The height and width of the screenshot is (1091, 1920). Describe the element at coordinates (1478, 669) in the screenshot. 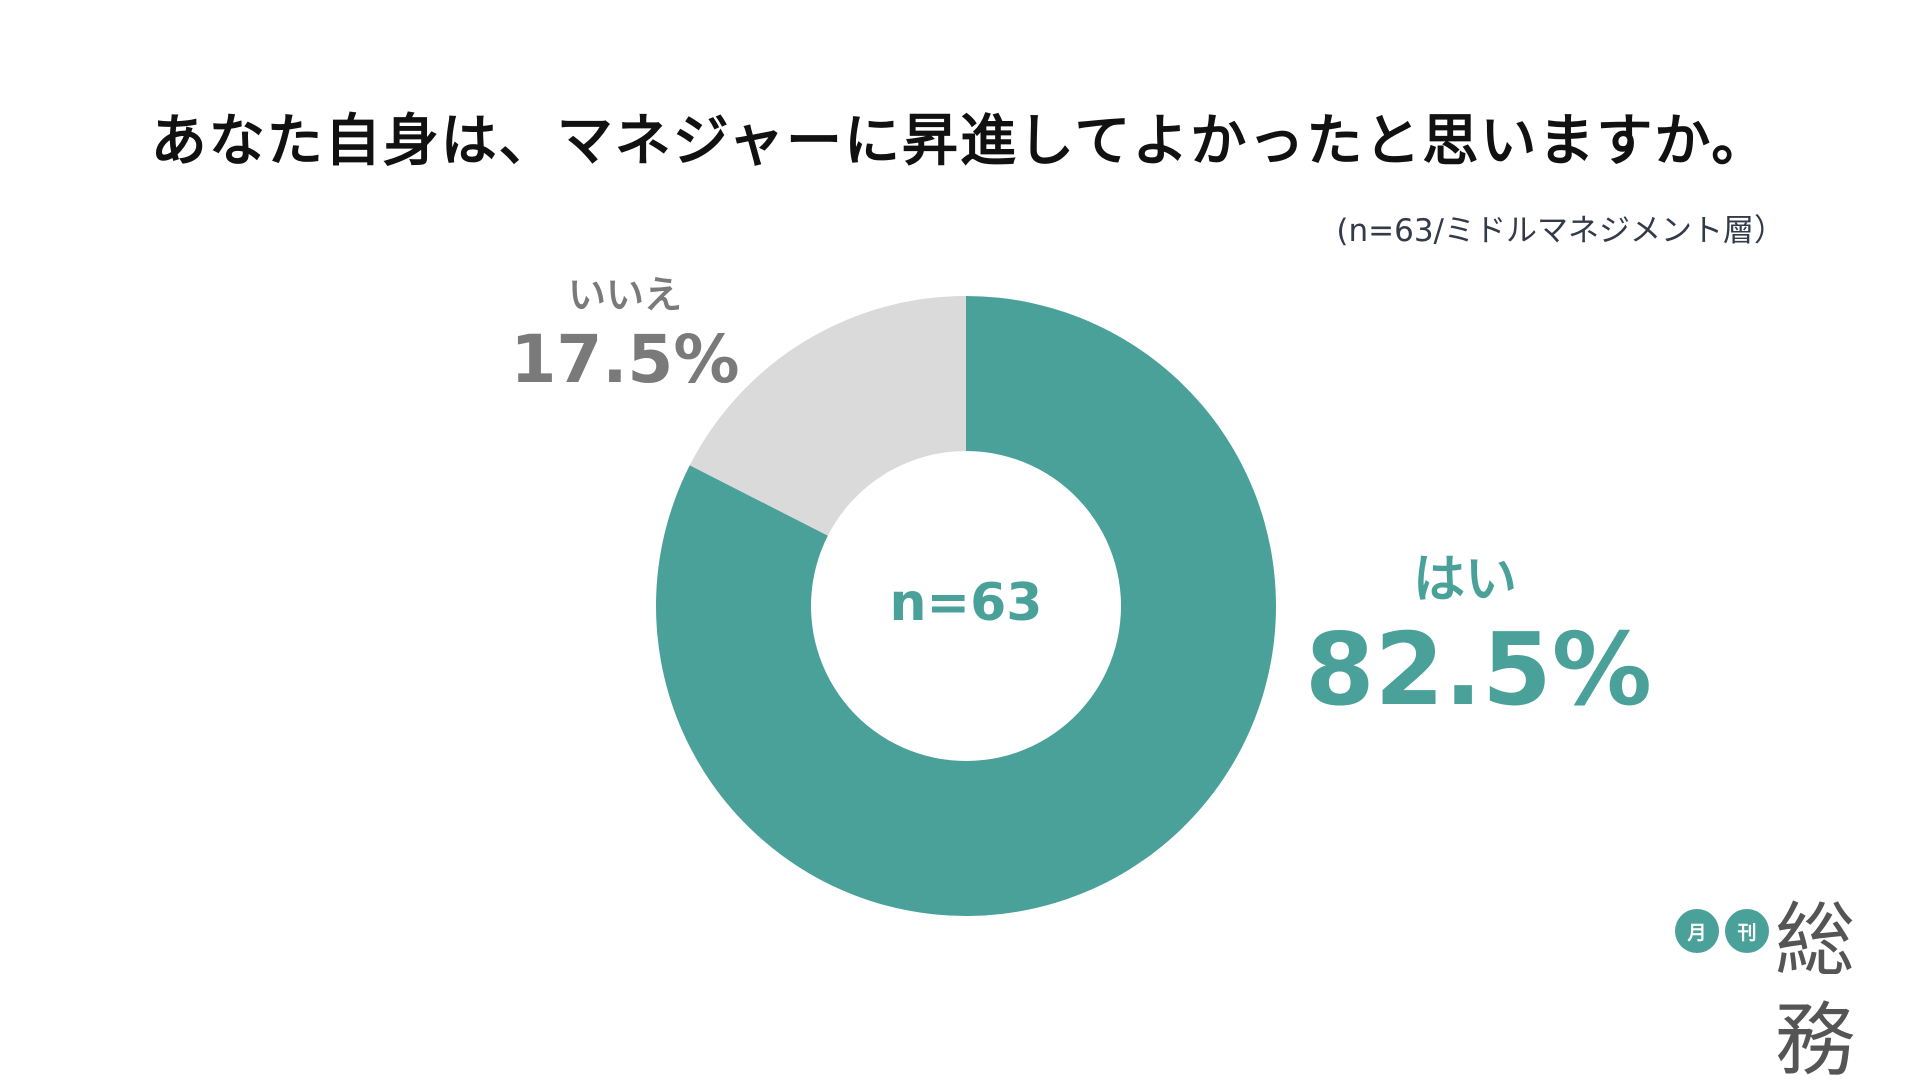

I see `slice-value-yes: 82.5%` at that location.